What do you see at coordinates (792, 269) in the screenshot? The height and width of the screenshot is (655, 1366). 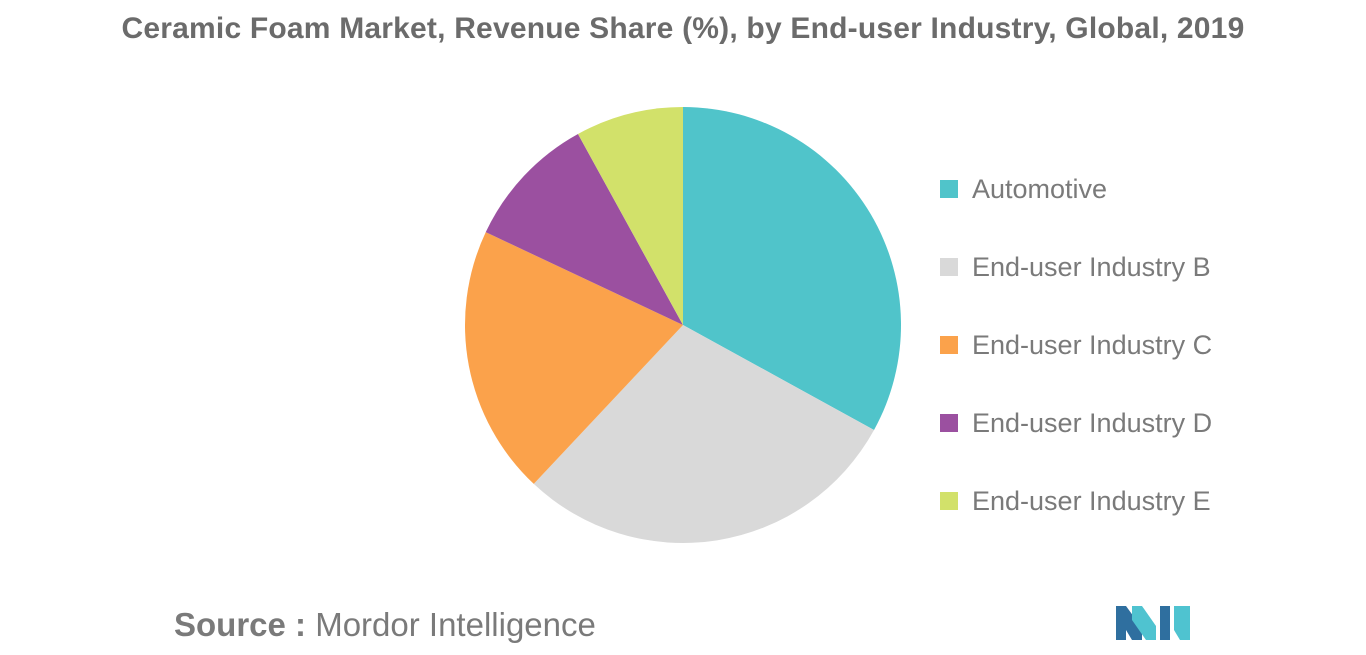 I see `pie-slice-automotive` at bounding box center [792, 269].